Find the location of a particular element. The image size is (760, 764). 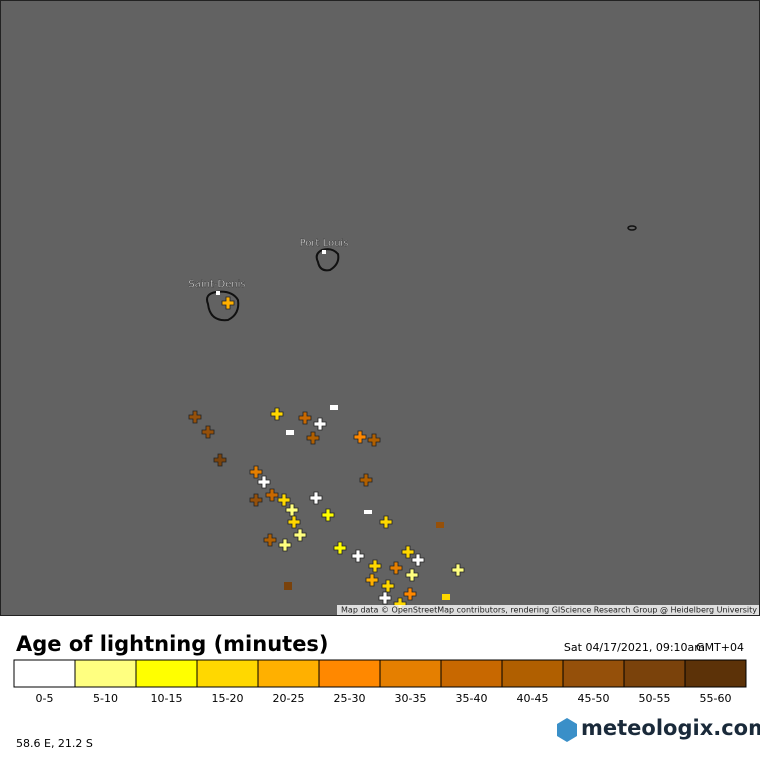

legend-label: 50-55 is located at coordinates (655, 698).